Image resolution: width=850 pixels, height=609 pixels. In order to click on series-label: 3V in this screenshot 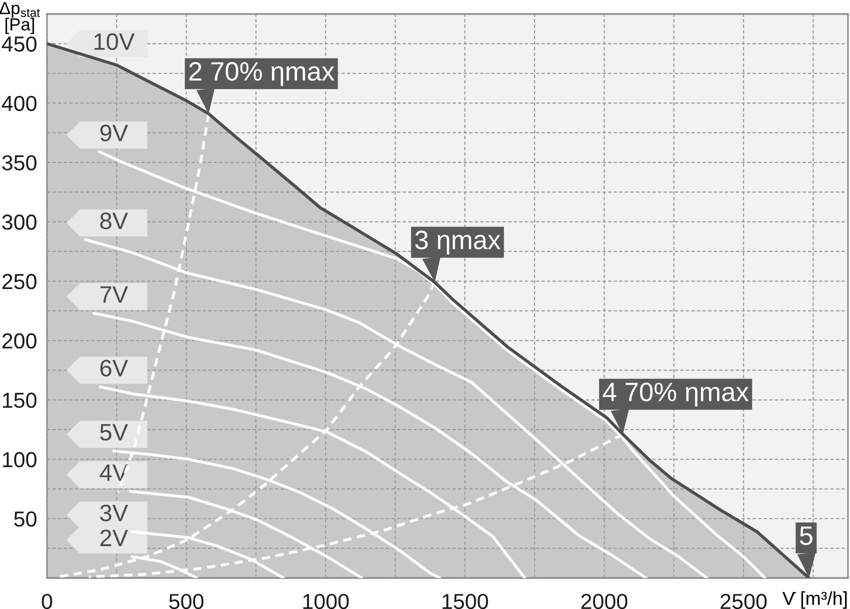, I will do `click(114, 513)`.